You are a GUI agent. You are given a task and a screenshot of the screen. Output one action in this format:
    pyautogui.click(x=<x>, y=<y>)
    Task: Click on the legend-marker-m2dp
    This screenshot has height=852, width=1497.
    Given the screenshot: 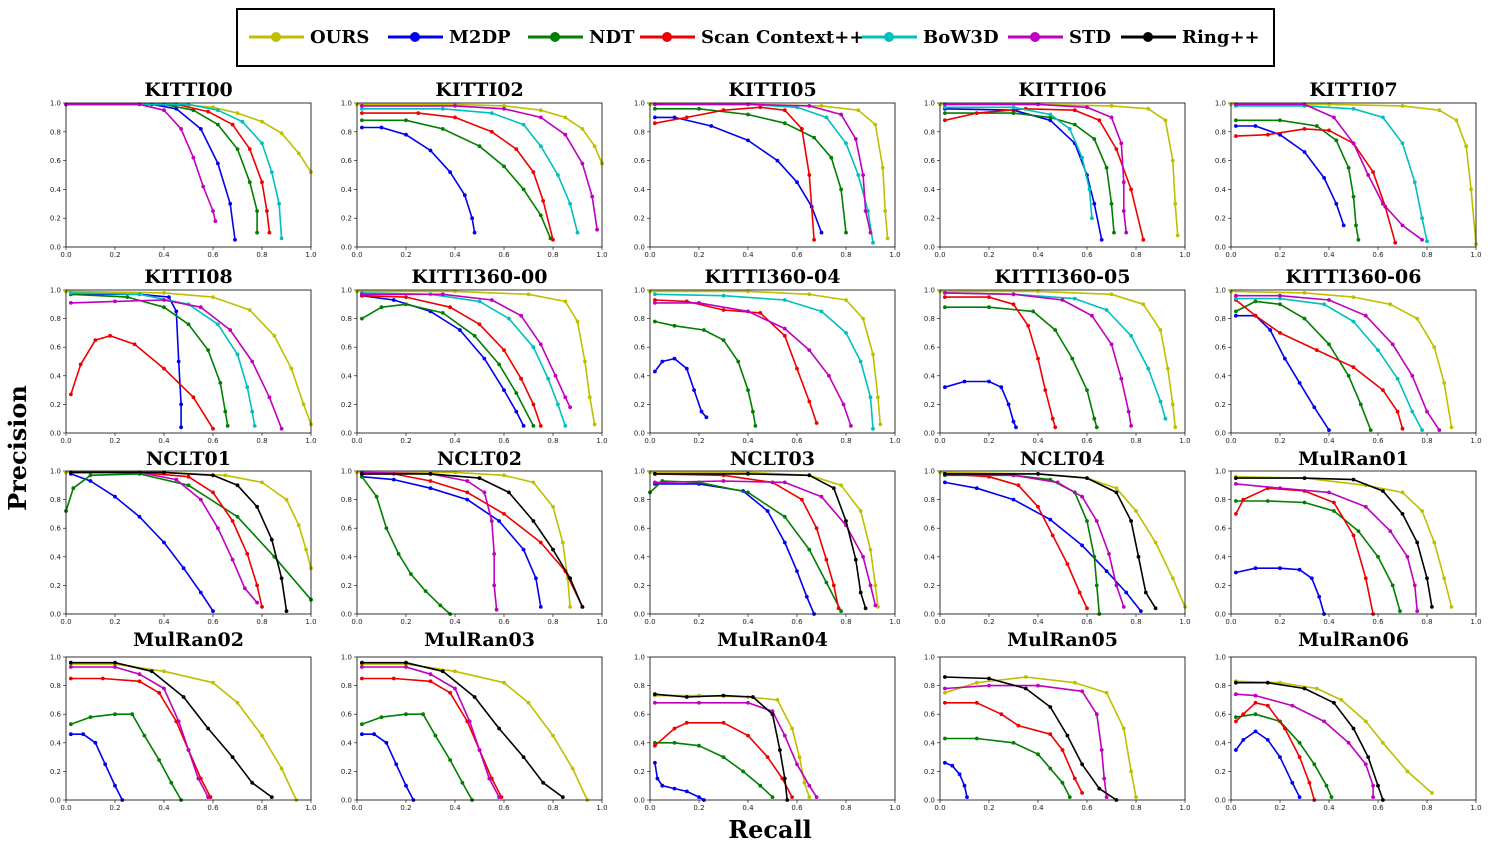 What is the action you would take?
    pyautogui.click(x=415, y=37)
    